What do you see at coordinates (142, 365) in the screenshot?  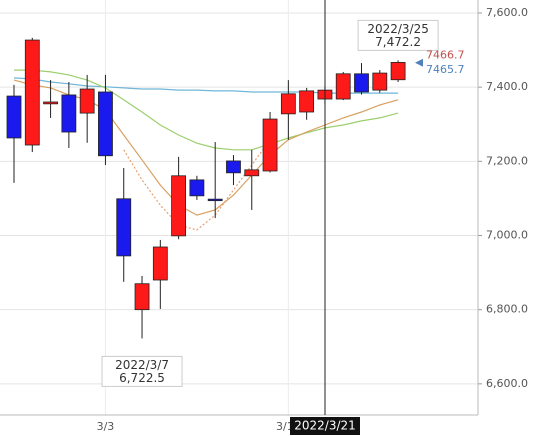 I see `annotation-date: 2022/3/7` at bounding box center [142, 365].